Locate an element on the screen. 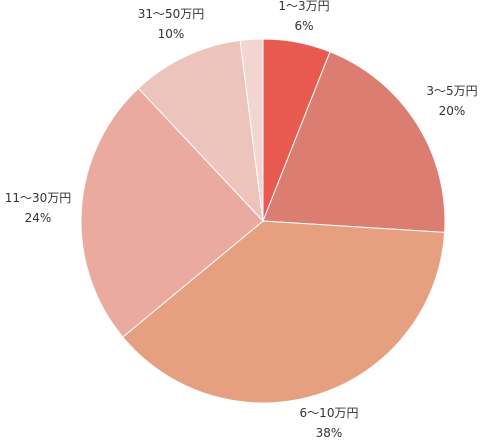 The image size is (483, 440). slice-value-label-4: 24% is located at coordinates (38, 218).